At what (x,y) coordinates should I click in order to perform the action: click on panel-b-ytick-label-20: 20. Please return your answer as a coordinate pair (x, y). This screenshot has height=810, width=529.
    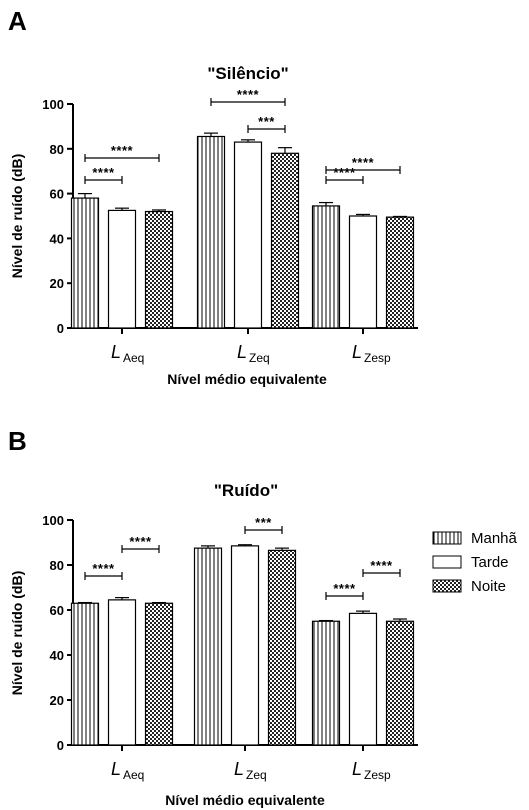
    Looking at the image, I should click on (57, 700).